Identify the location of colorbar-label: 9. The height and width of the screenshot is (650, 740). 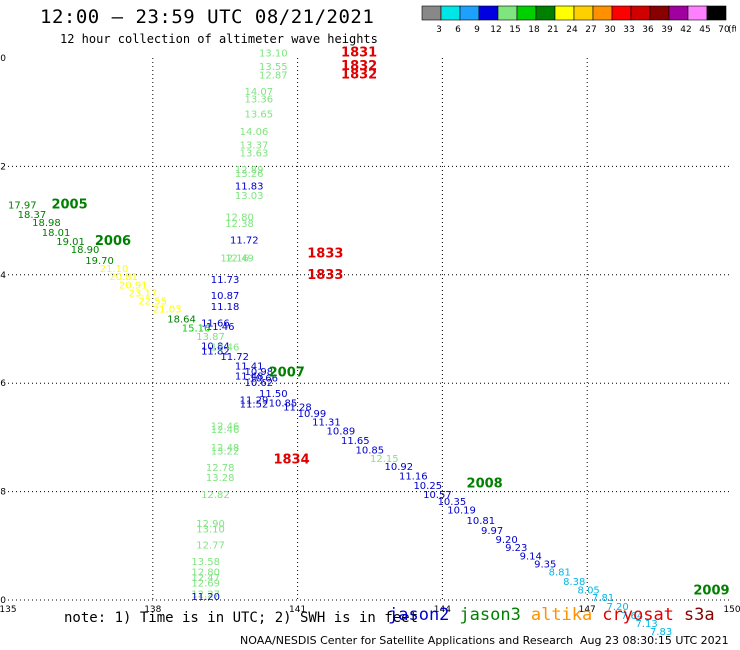
(477, 30).